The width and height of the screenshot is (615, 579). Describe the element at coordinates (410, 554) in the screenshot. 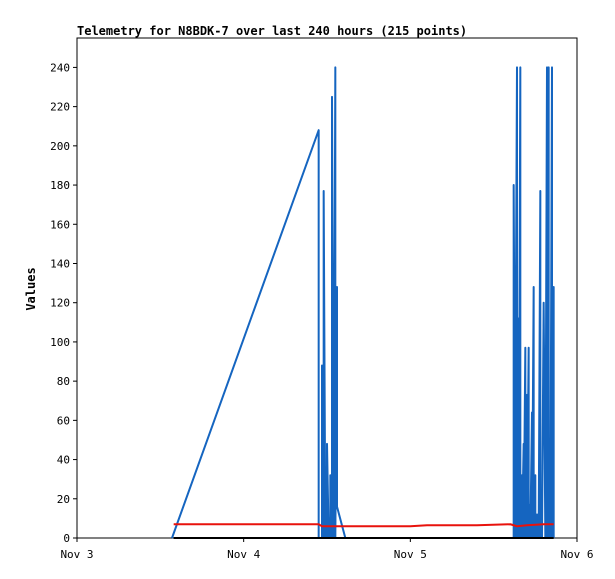

I see `x-tick-label: Nov 5` at that location.